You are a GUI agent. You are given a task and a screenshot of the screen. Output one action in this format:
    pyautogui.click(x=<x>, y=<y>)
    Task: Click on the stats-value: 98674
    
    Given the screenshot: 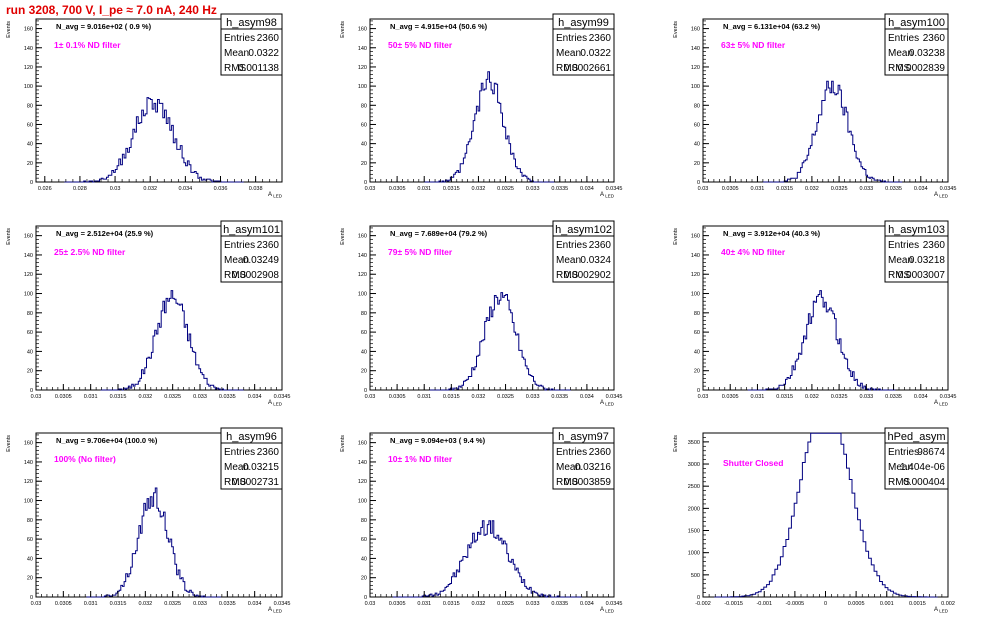 What is the action you would take?
    pyautogui.click(x=931, y=452)
    